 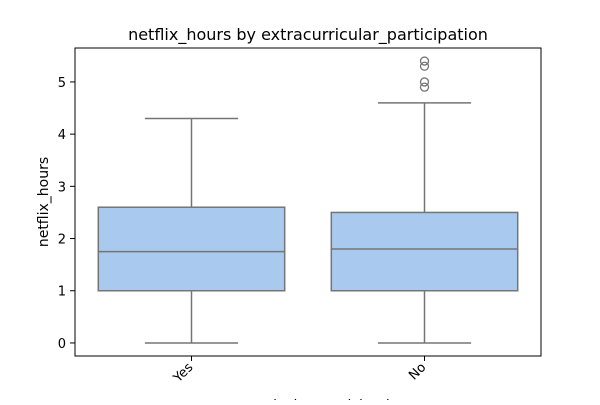 What do you see at coordinates (62, 135) in the screenshot?
I see `y-tick-label: 4` at bounding box center [62, 135].